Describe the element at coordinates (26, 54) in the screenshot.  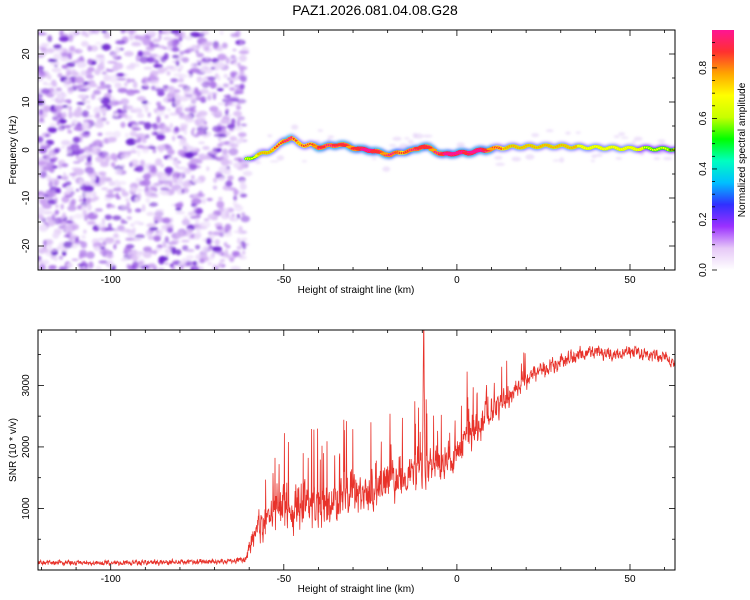
I see `y-tick-label: 20` at that location.